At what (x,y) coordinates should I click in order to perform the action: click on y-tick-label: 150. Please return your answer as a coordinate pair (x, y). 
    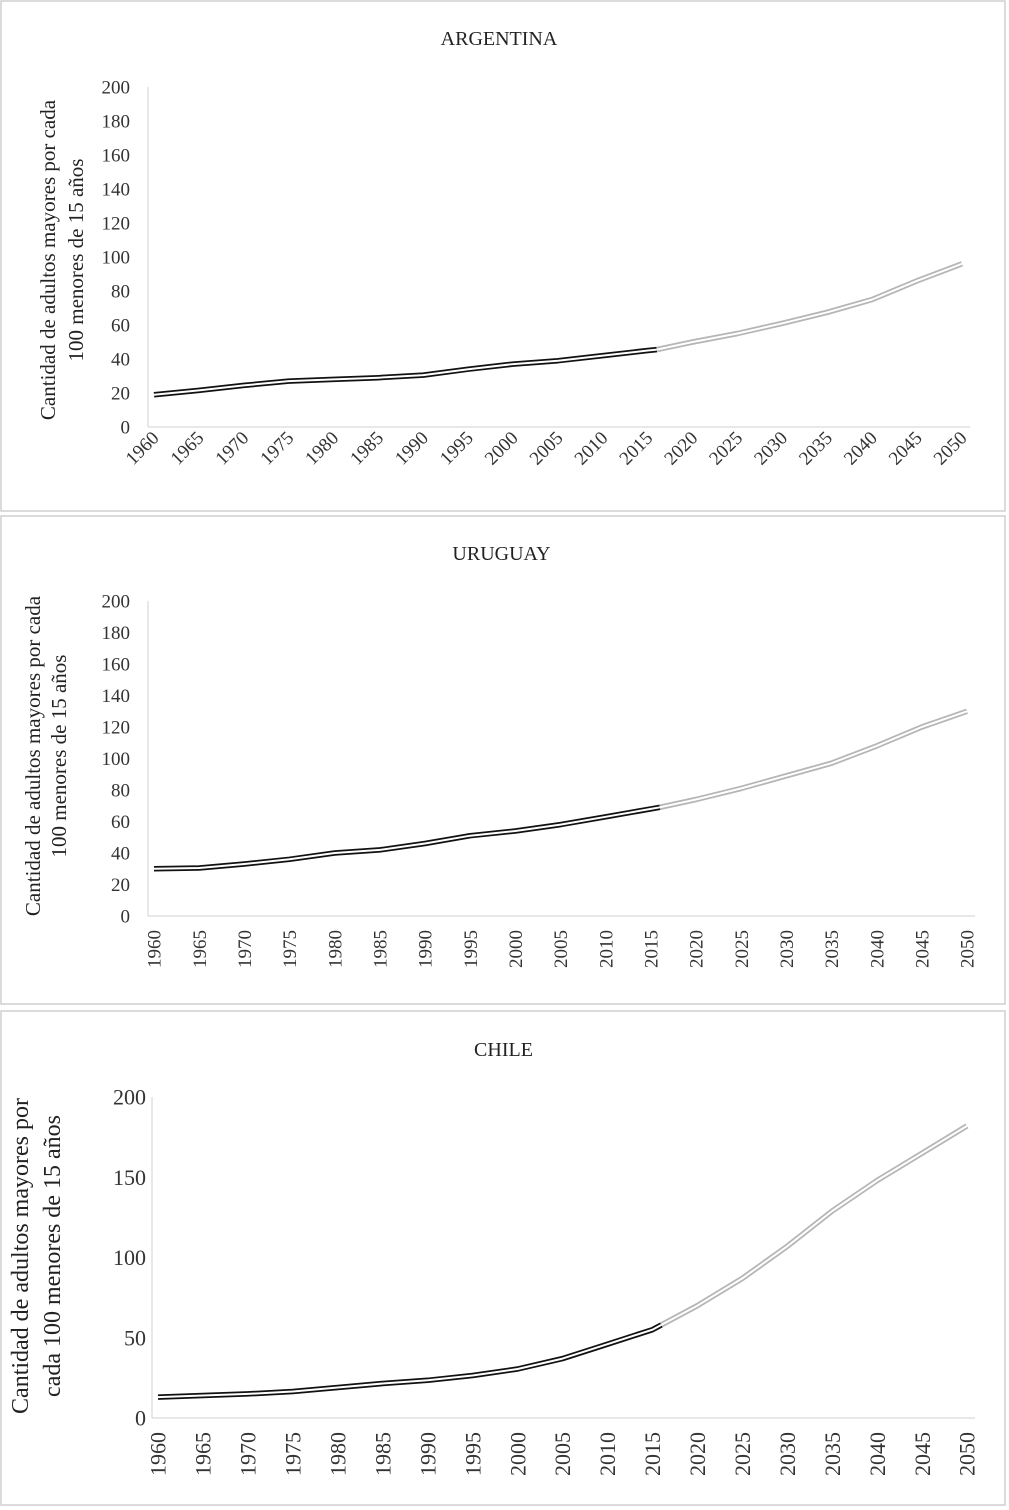
    Looking at the image, I should click on (129, 1177).